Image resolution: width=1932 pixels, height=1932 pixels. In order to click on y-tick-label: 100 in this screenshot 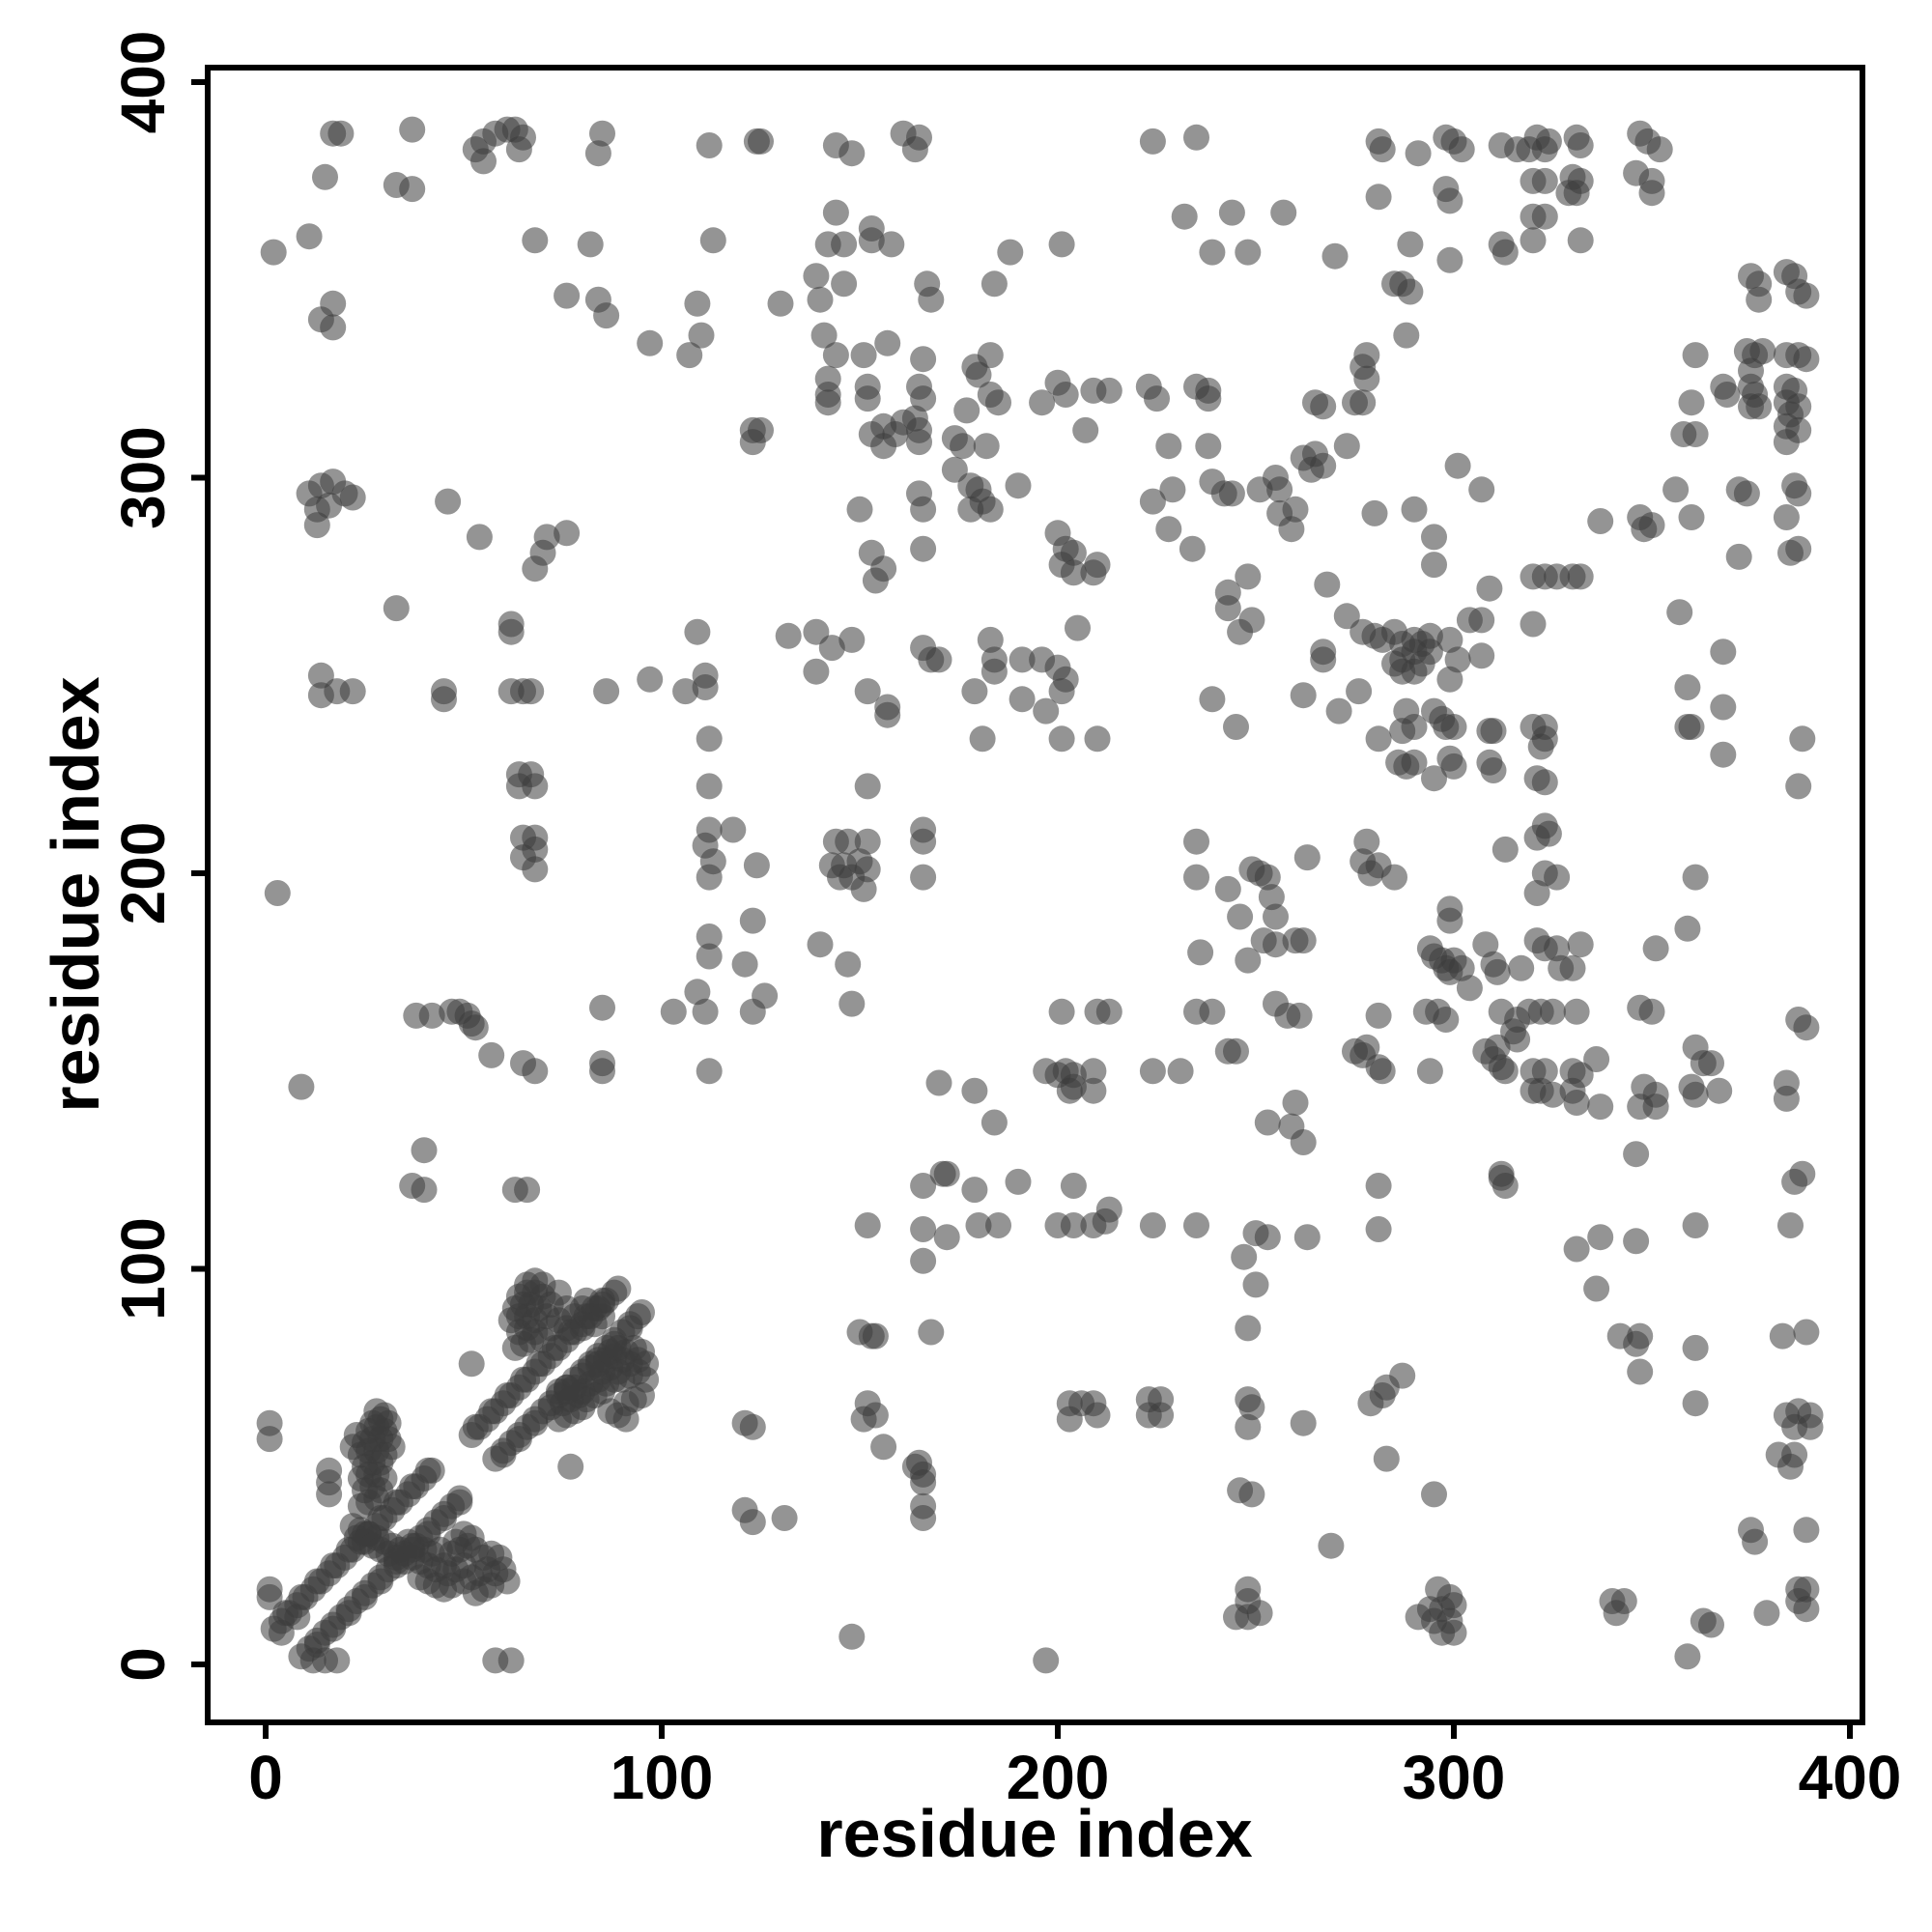, I will do `click(143, 1269)`.